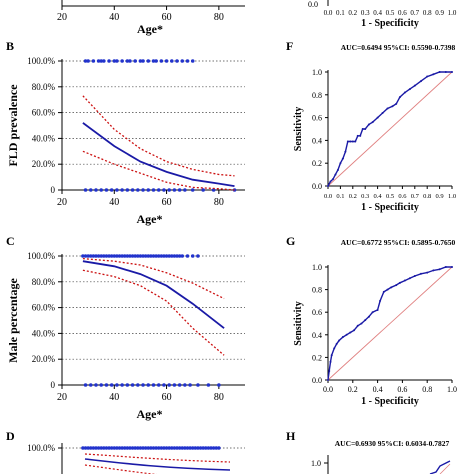  What do you see at coordinates (150, 414) in the screenshot?
I see `x-axis-label: Age*` at bounding box center [150, 414].